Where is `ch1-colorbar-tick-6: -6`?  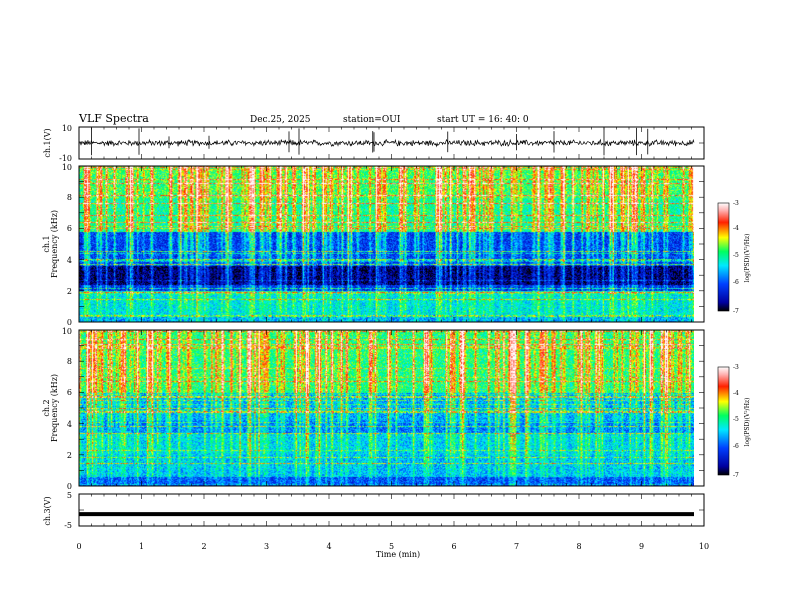 ch1-colorbar-tick-6: -6 is located at coordinates (736, 282).